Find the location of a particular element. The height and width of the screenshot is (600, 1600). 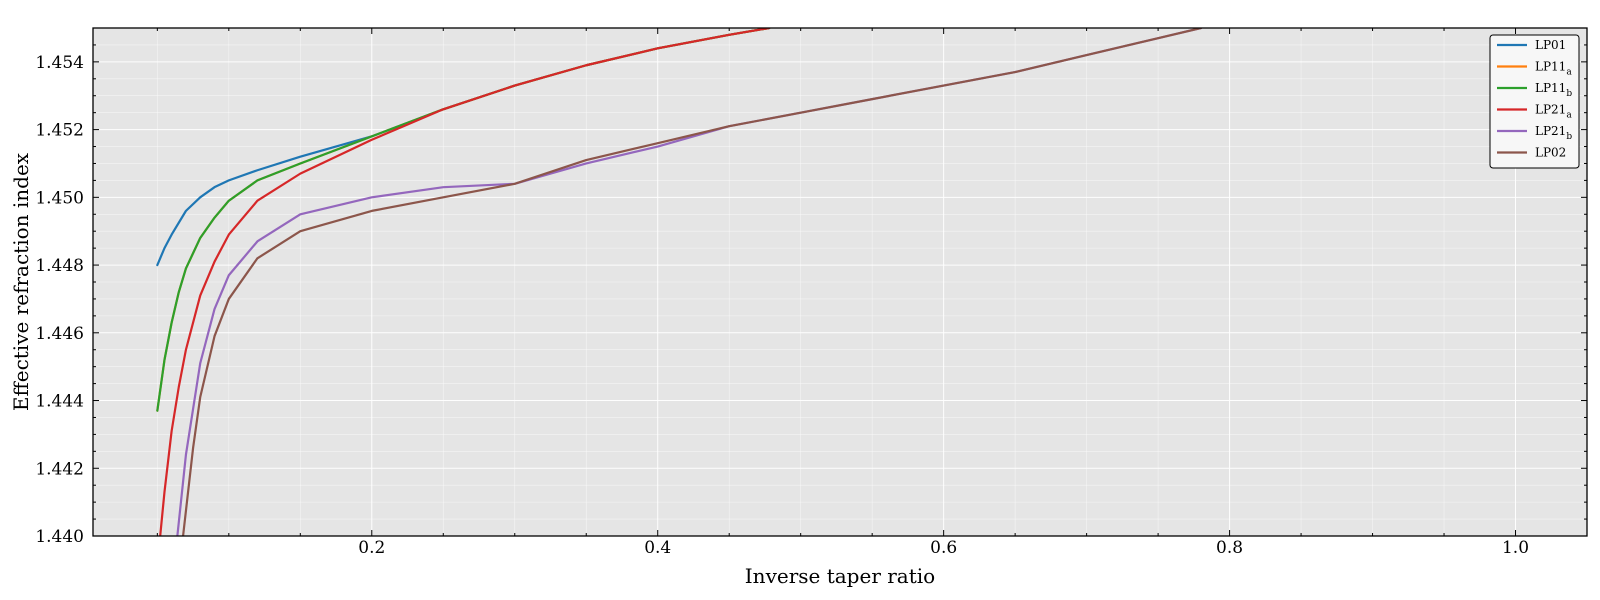

y-tick-label: 1.454 is located at coordinates (59, 63).